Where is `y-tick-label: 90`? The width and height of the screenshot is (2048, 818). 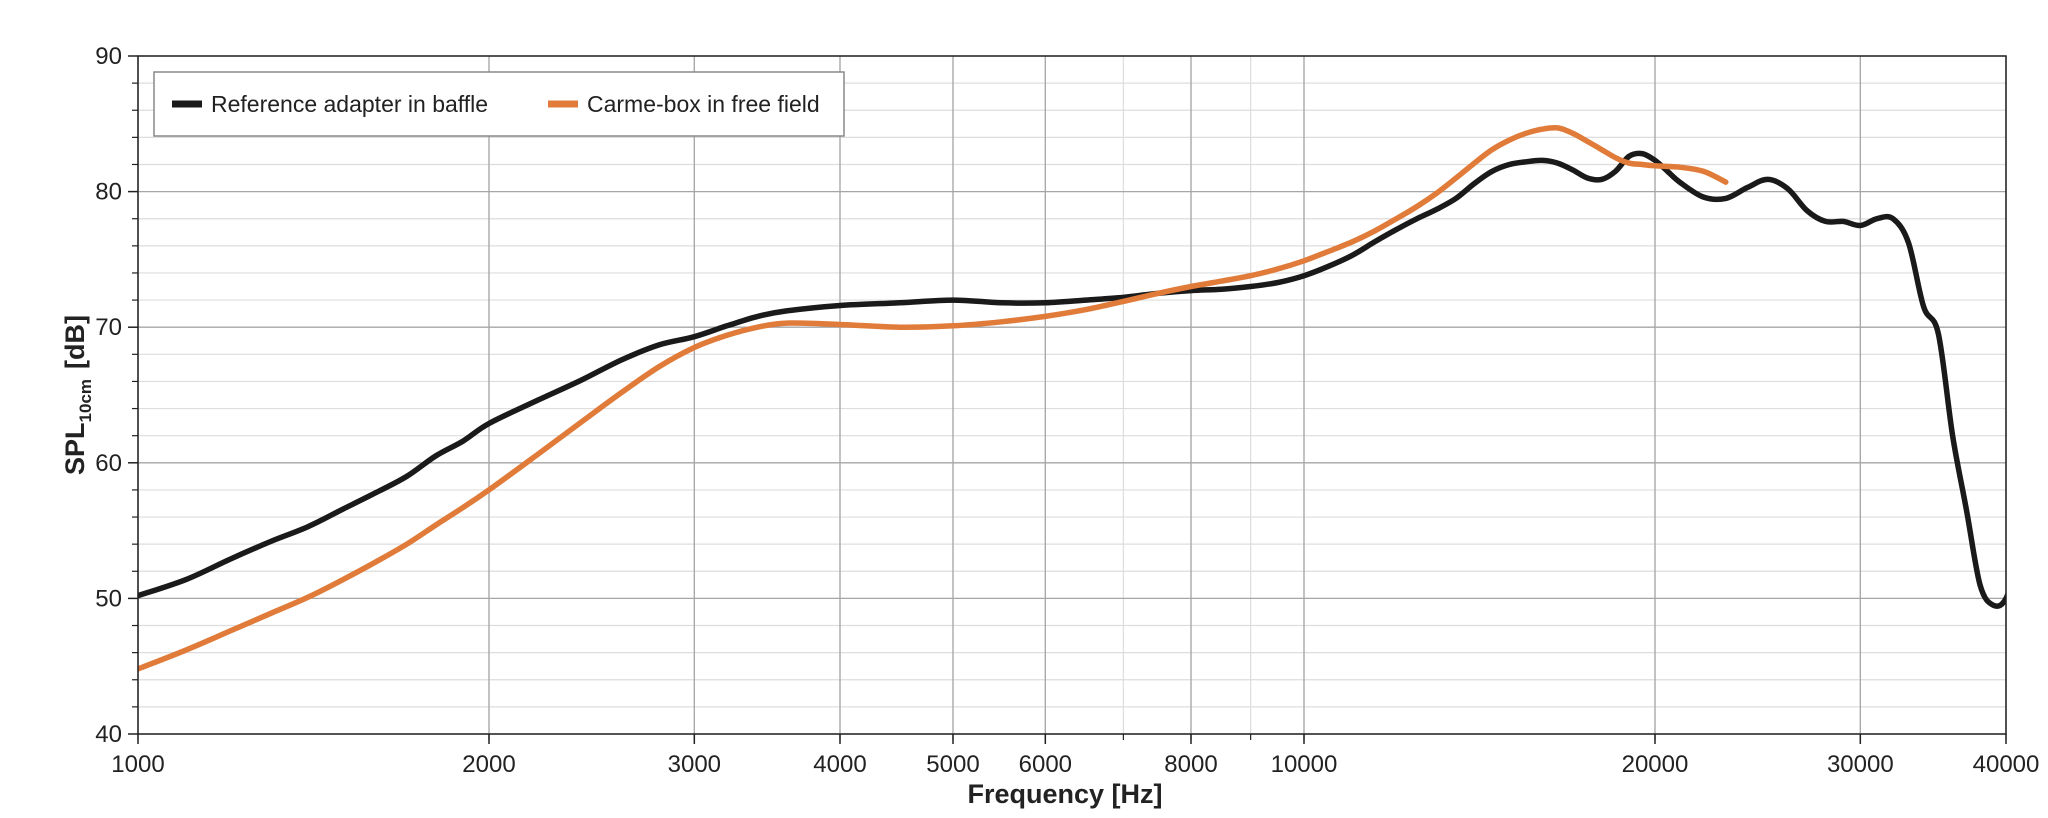 y-tick-label: 90 is located at coordinates (108, 56).